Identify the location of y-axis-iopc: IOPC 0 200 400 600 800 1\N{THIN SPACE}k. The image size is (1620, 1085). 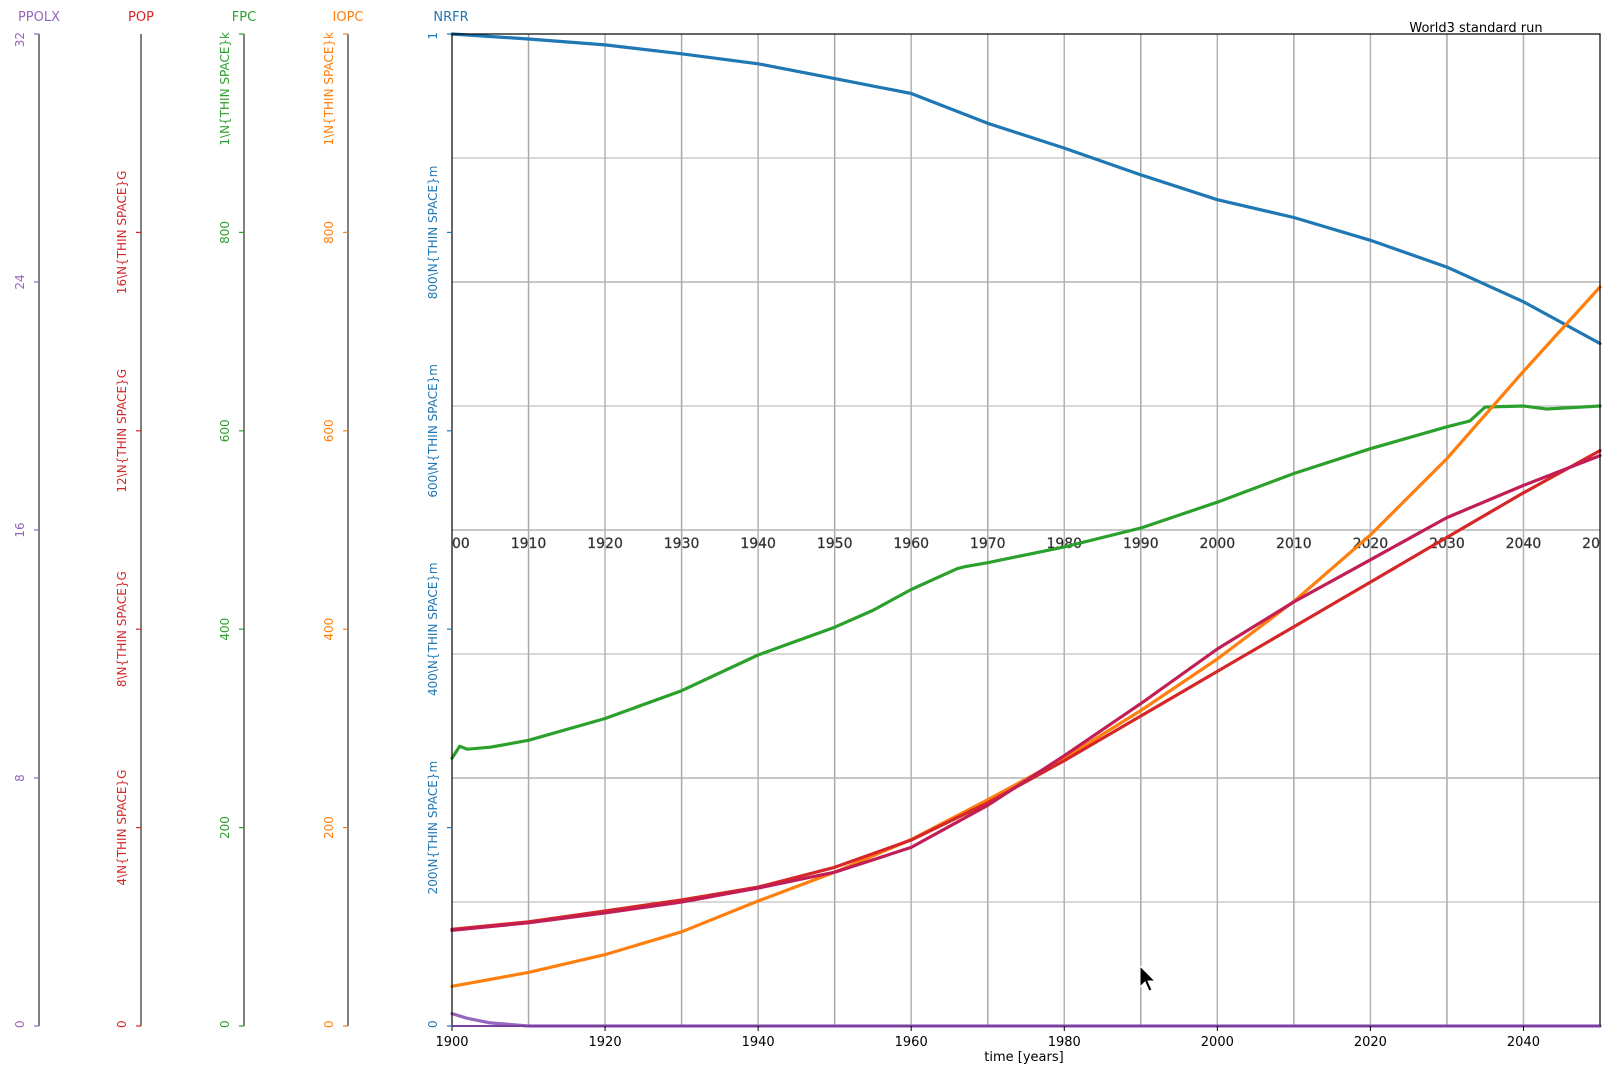
(342, 519).